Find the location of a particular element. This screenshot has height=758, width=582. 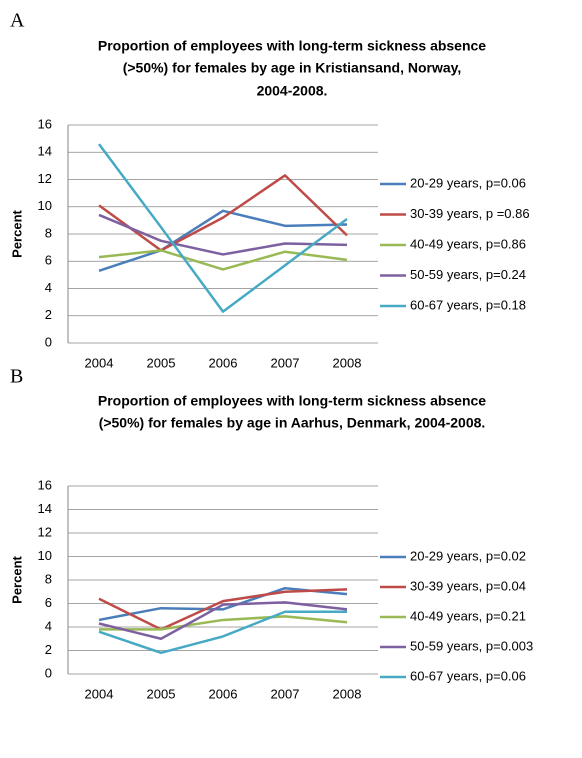

legend-label: 40-49 years, p=0.86 is located at coordinates (468, 243).